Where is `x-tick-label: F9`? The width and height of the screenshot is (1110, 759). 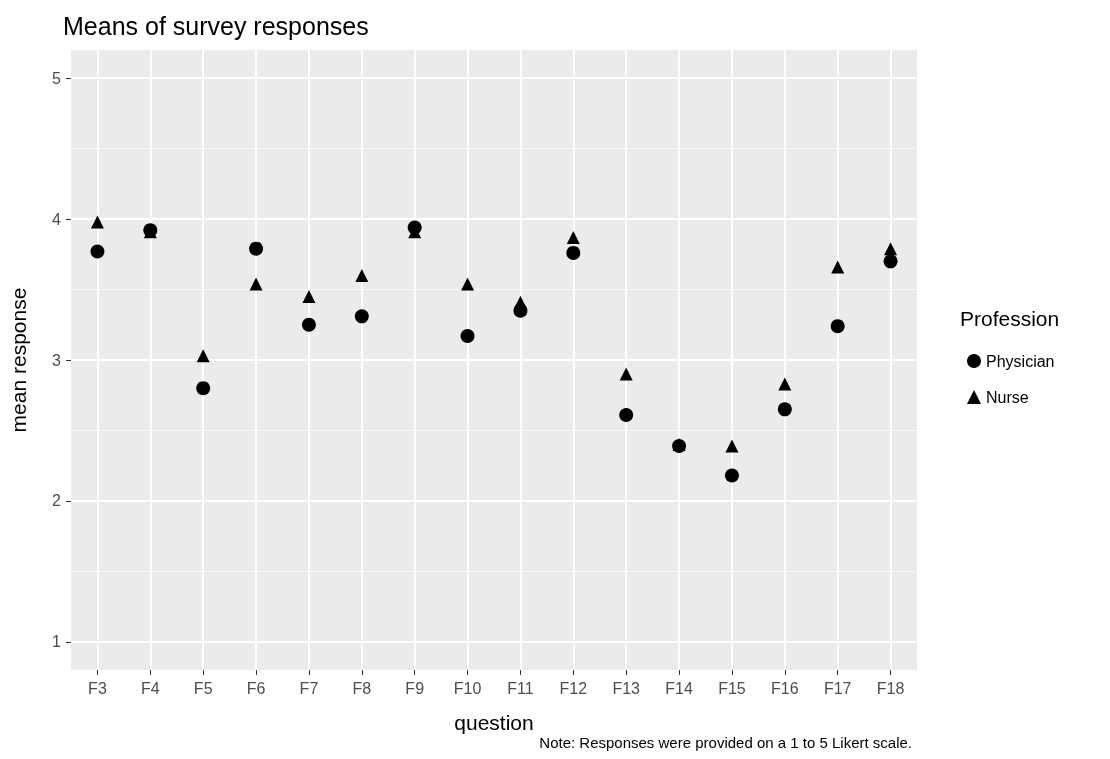 x-tick-label: F9 is located at coordinates (415, 688).